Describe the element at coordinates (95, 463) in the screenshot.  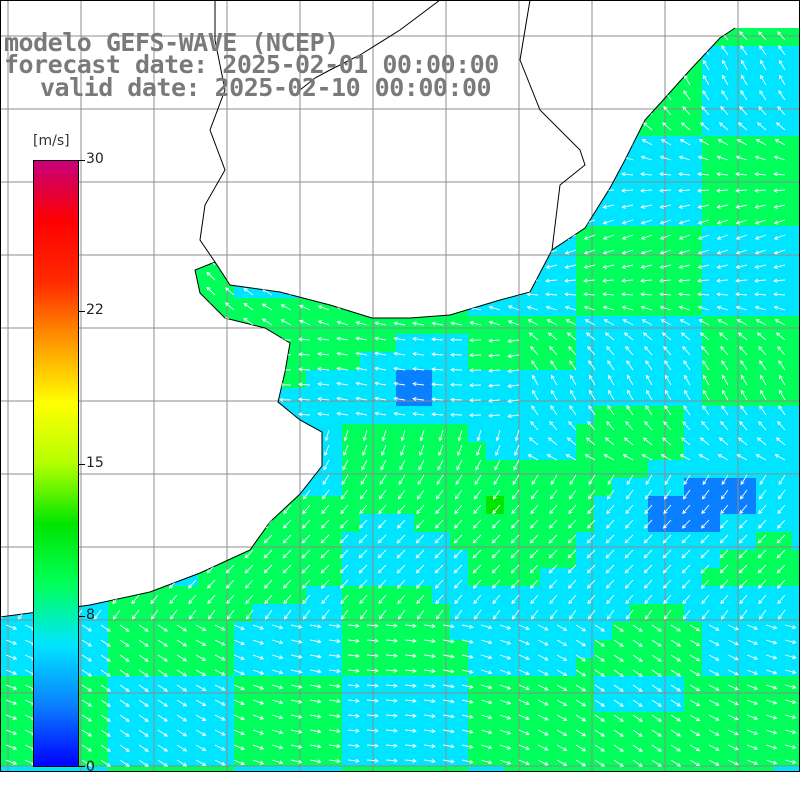
I see `colorbar-tick-label: 15` at that location.